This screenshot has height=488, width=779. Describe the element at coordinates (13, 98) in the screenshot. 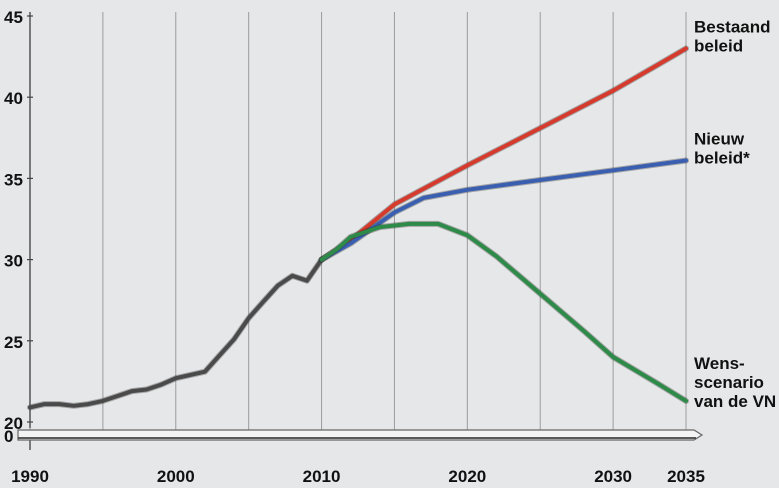

I see `y-tick-label: 40` at that location.